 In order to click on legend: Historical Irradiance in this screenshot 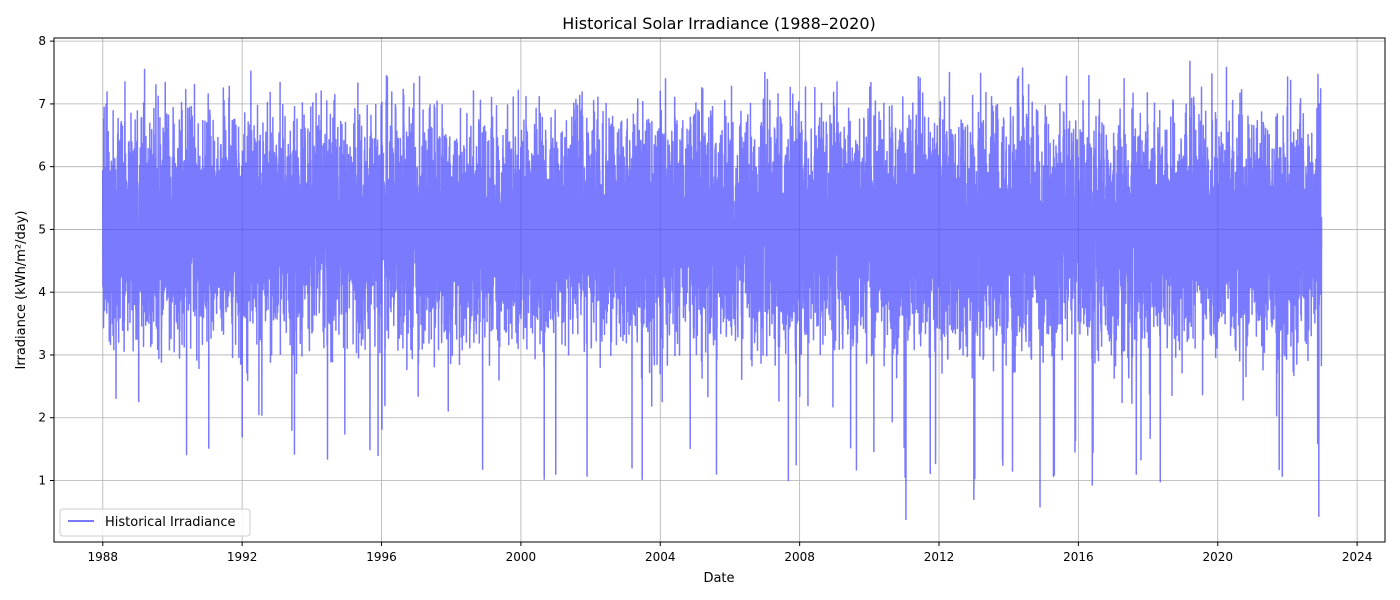, I will do `click(155, 522)`.